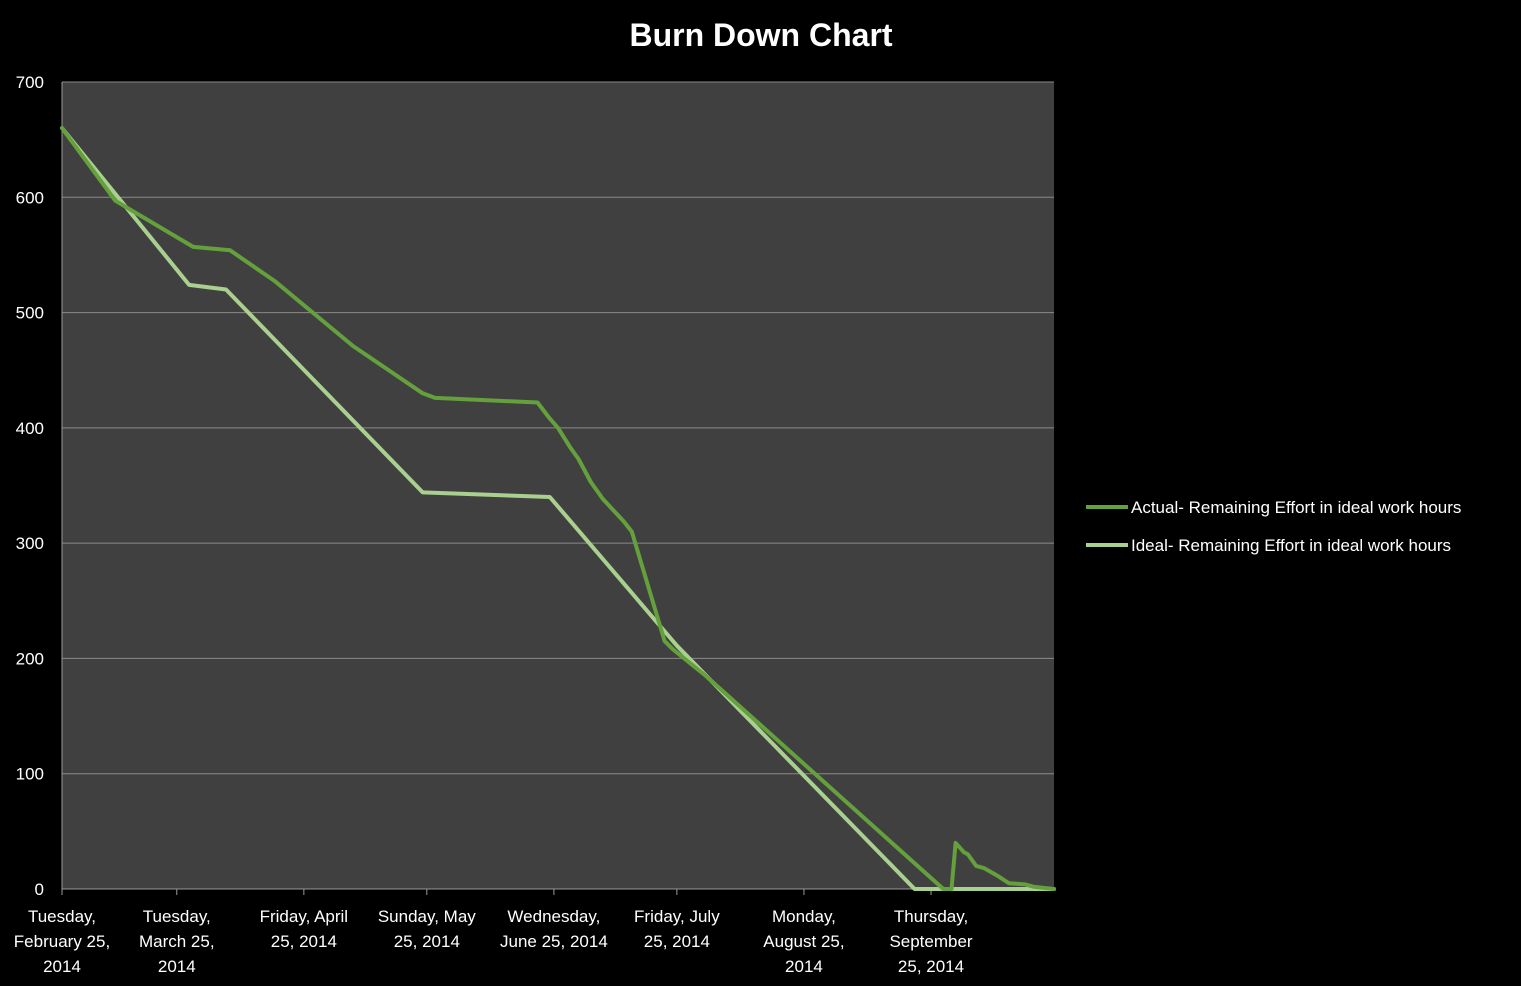  I want to click on y-tick-label: 200, so click(30, 658).